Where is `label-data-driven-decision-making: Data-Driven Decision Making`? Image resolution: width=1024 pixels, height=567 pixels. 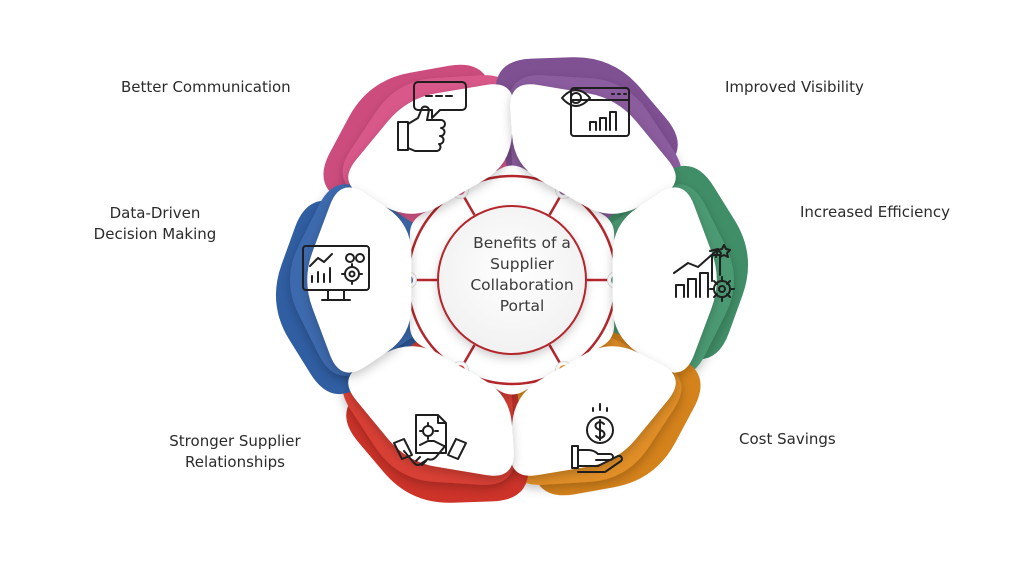 label-data-driven-decision-making: Data-Driven Decision Making is located at coordinates (155, 223).